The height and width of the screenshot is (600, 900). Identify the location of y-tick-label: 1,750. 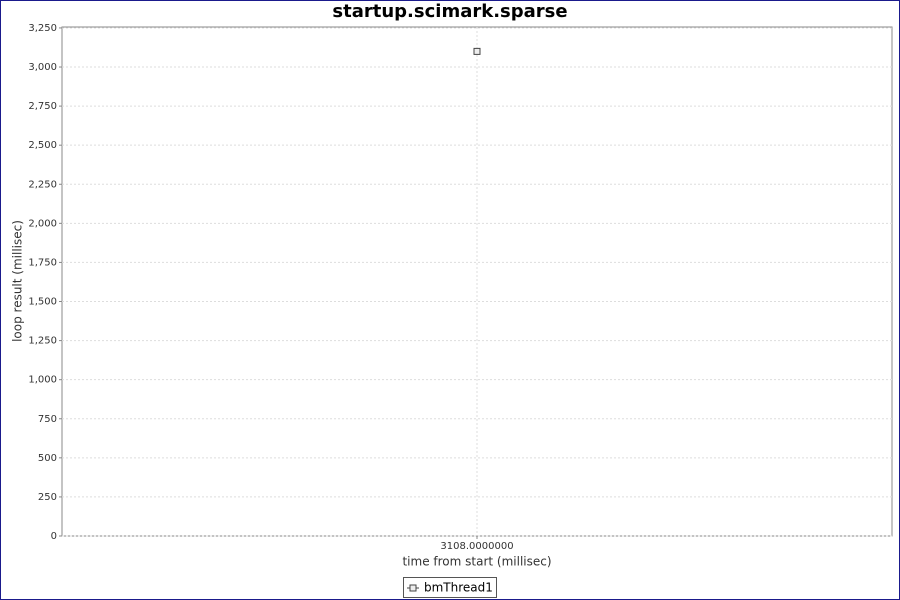
(42, 262).